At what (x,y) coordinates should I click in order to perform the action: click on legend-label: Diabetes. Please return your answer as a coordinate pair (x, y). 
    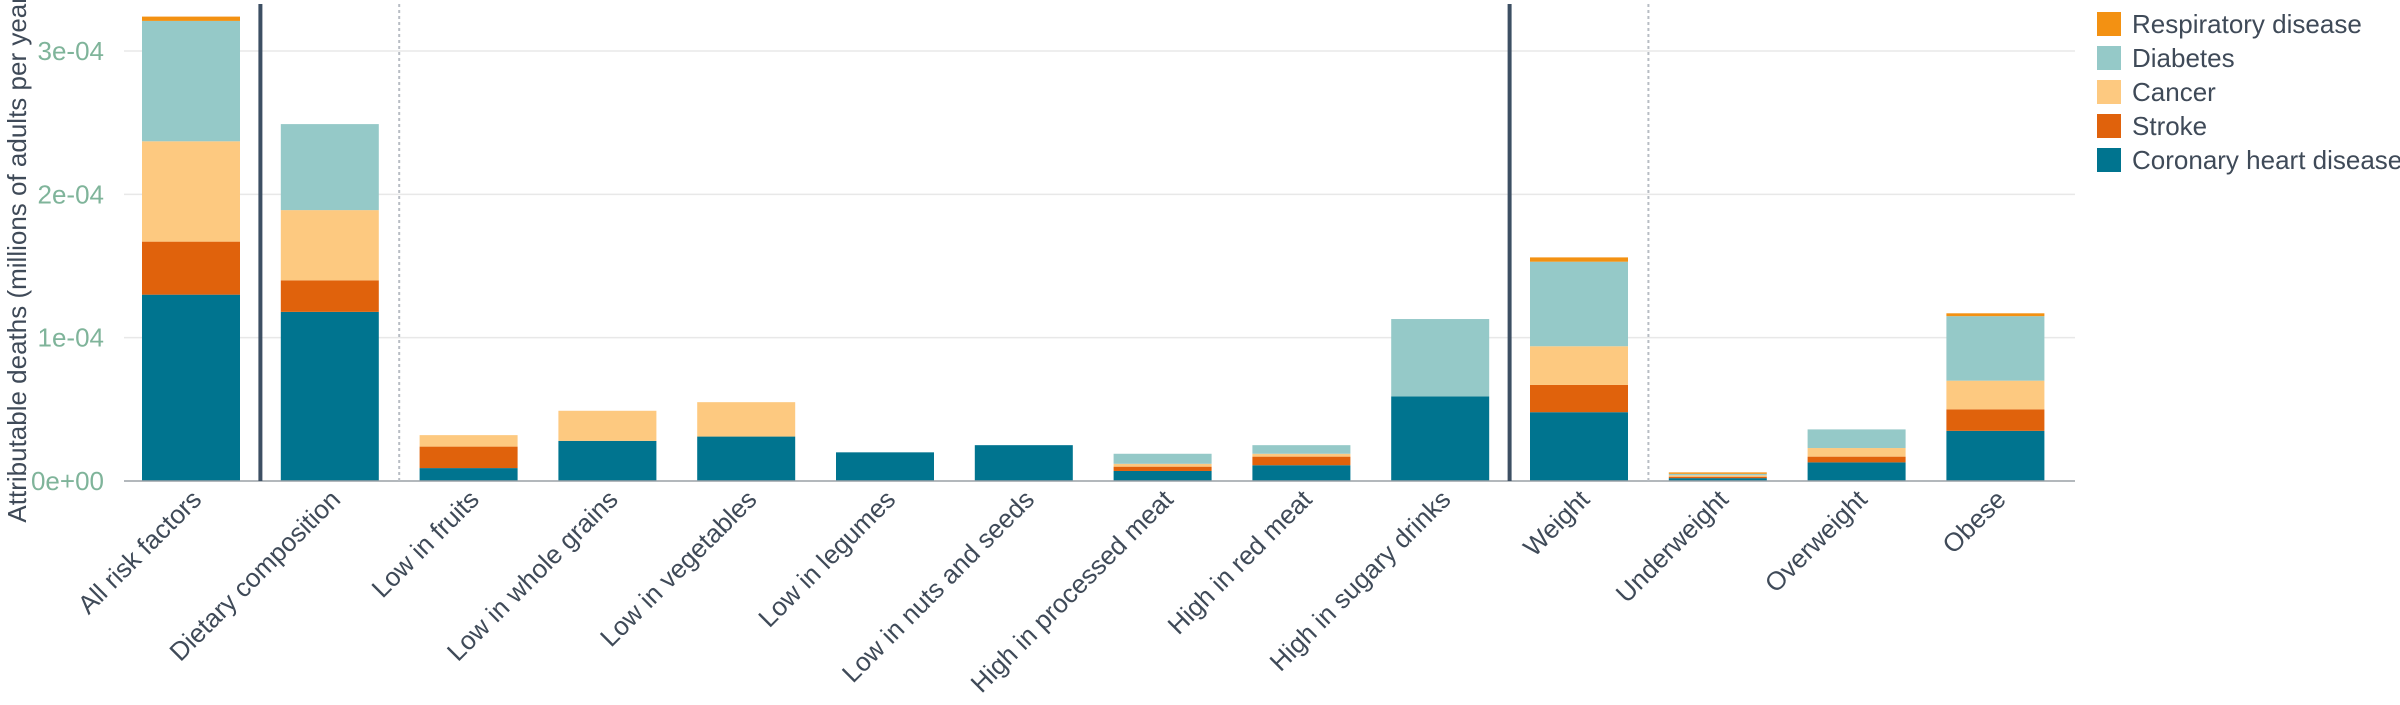
    Looking at the image, I should click on (2183, 58).